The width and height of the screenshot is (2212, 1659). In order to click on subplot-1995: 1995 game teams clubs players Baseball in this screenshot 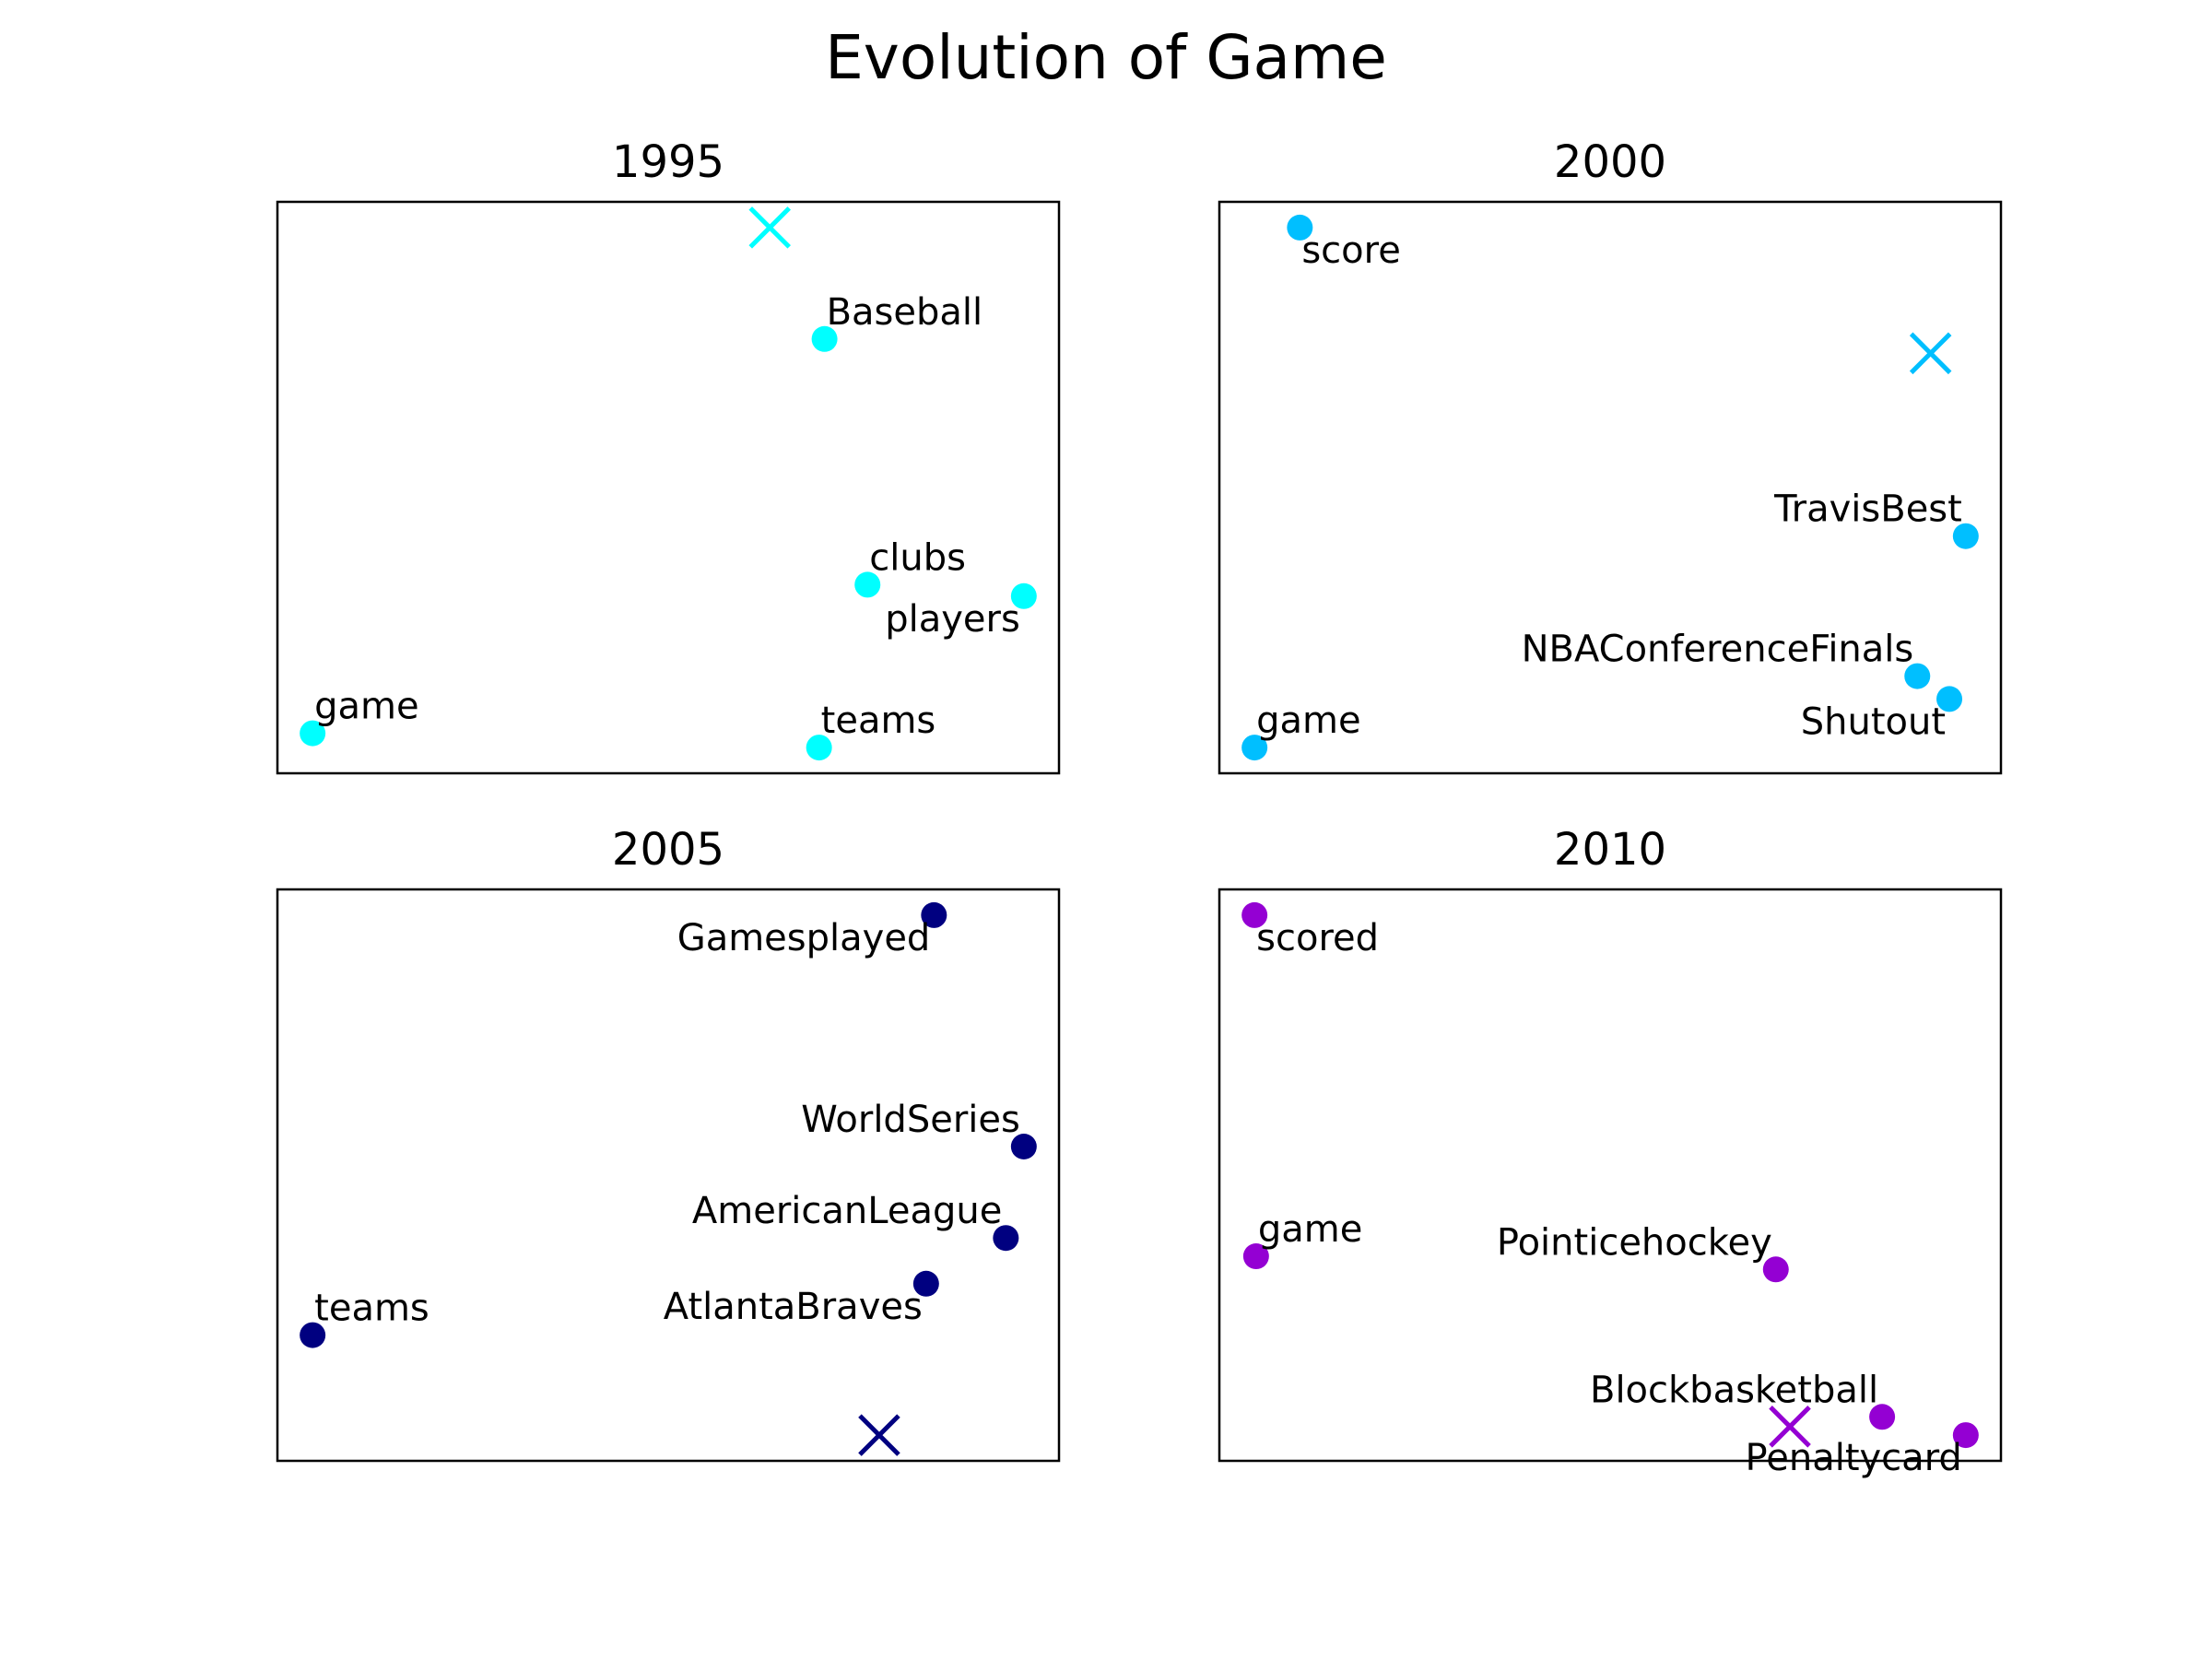, I will do `click(668, 452)`.